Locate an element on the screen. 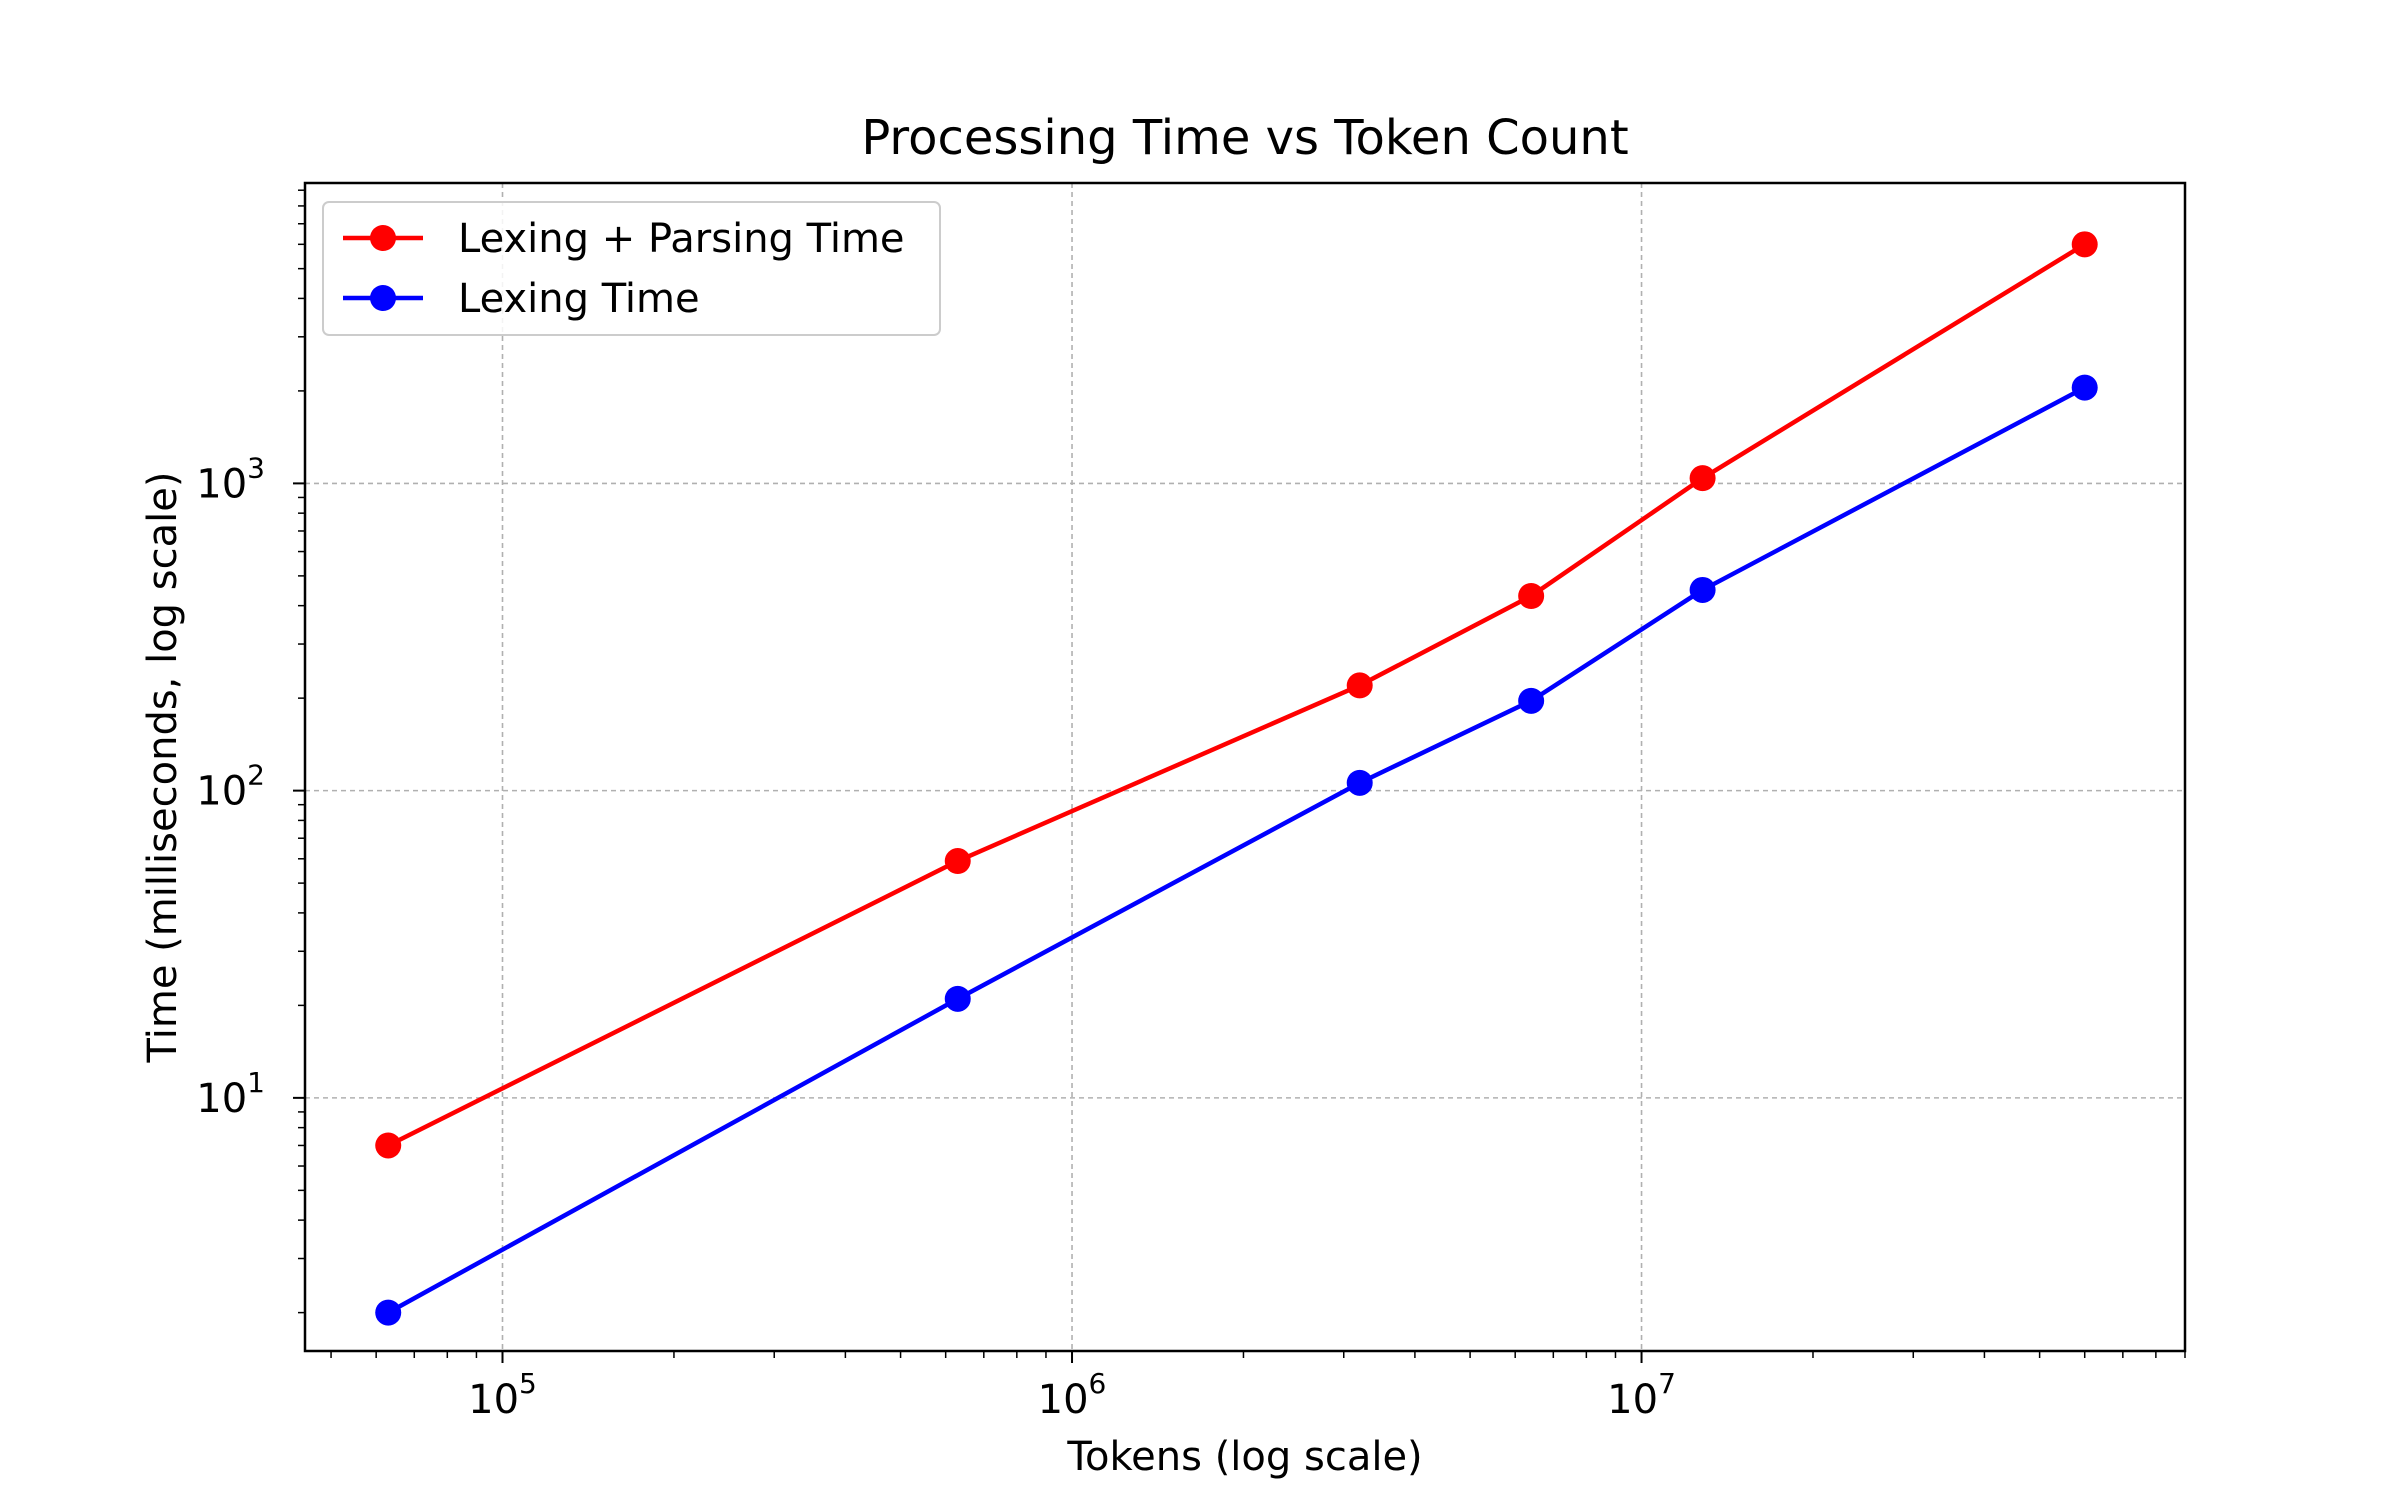  x-tick-label: 10⁷ is located at coordinates (1641, 1395).